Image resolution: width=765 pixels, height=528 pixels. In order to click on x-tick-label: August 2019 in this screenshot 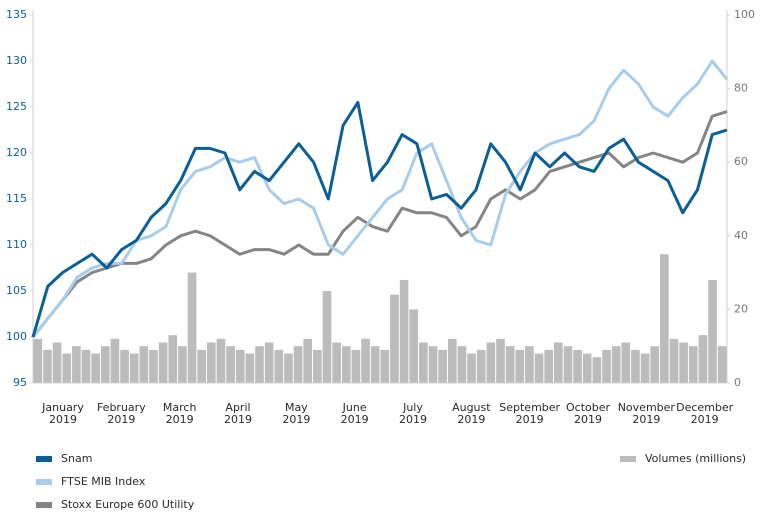, I will do `click(471, 413)`.